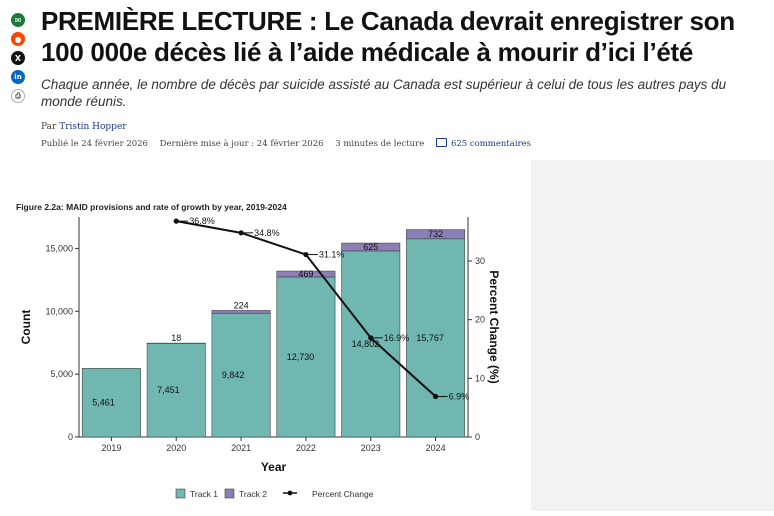 This screenshot has width=774, height=516. Describe the element at coordinates (233, 375) in the screenshot. I see `bar-label-track-1: 9,842` at that location.